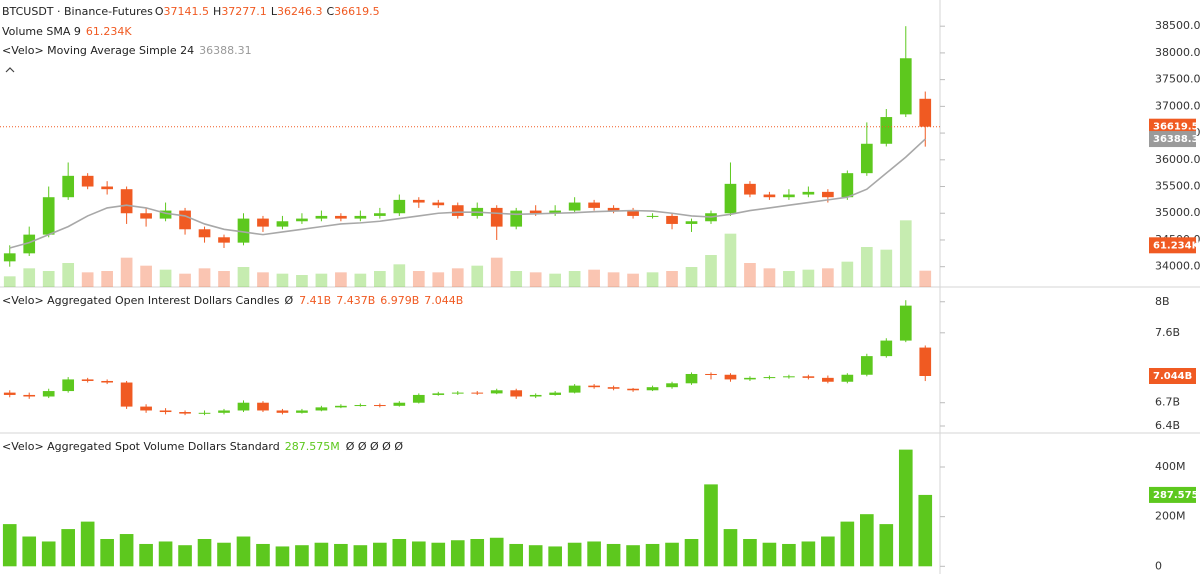 The height and width of the screenshot is (574, 1200). Describe the element at coordinates (1177, 159) in the screenshot. I see `y-tick-label: 36000.0` at that location.